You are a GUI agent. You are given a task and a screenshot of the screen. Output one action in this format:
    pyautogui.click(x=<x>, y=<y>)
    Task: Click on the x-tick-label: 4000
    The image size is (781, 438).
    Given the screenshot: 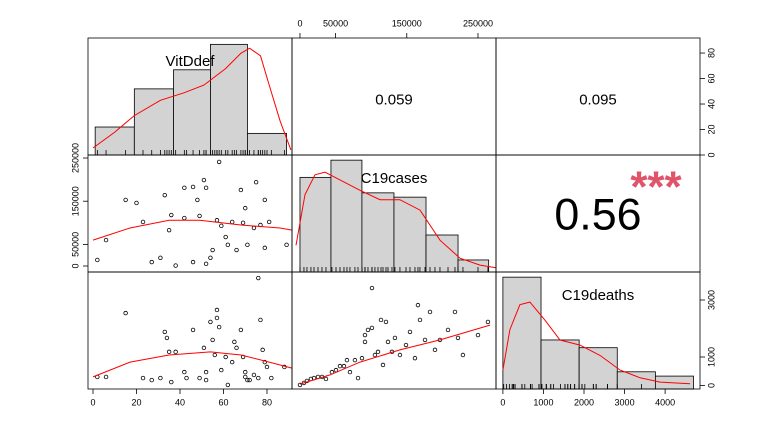 What is the action you would take?
    pyautogui.click(x=665, y=402)
    